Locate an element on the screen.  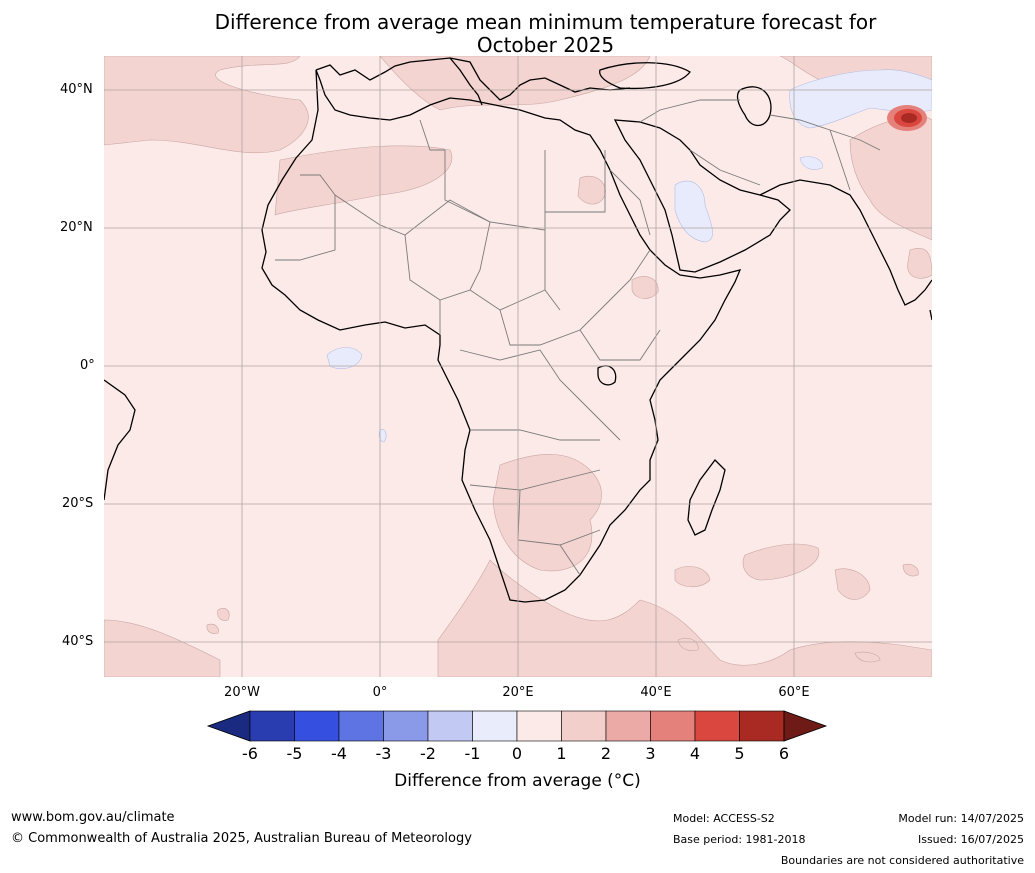
lon-label-60e: 60°E is located at coordinates (794, 692).